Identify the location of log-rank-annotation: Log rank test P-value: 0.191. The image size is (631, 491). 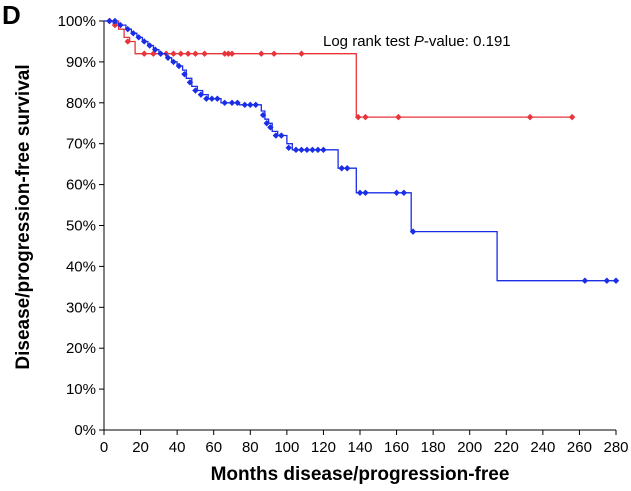
(417, 41).